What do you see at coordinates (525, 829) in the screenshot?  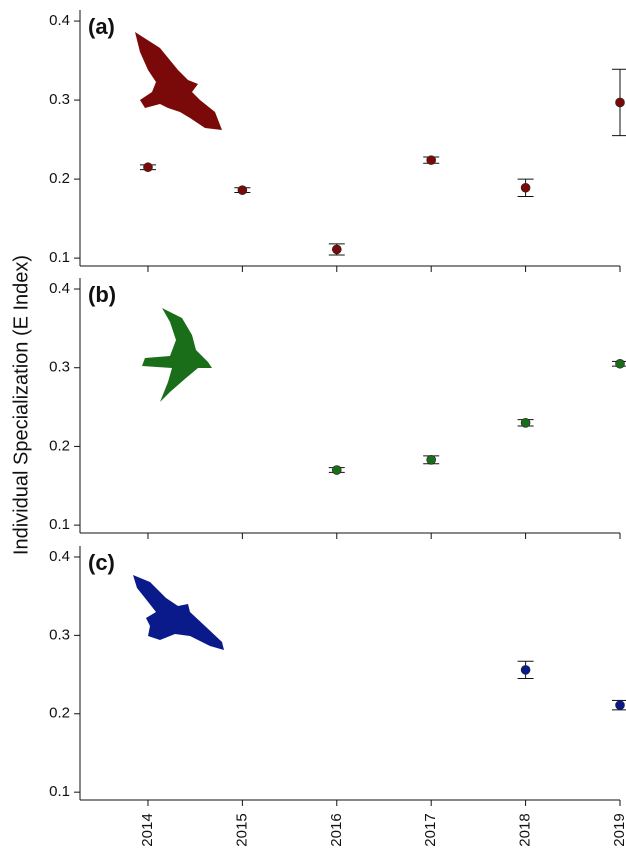 I see `x-tick-label: 2018` at bounding box center [525, 829].